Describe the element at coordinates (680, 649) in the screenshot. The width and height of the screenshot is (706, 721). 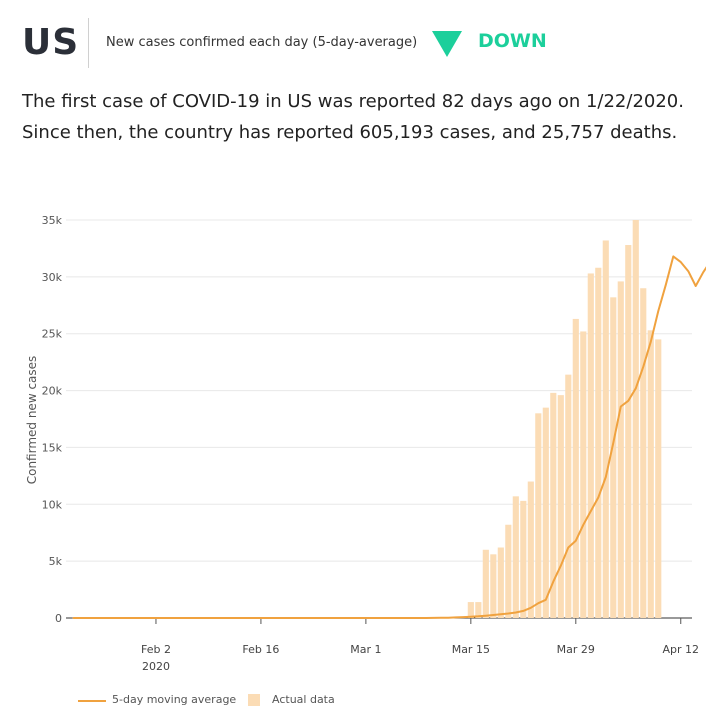
I see `x-tick-label: Apr 12` at that location.